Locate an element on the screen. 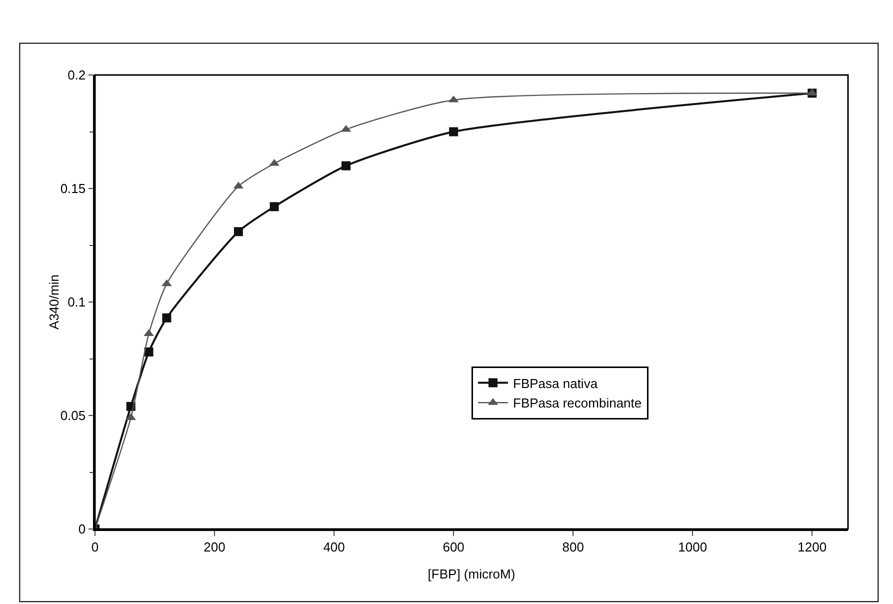 The image size is (893, 604). y-tick-label: 0.2 is located at coordinates (77, 75).